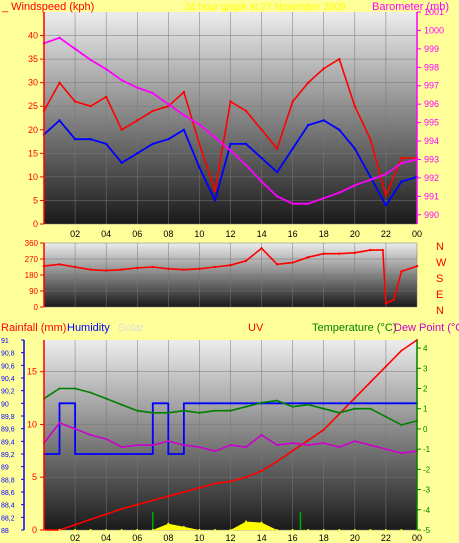 The image size is (459, 543). Describe the element at coordinates (262, 538) in the screenshot. I see `bottom-x-tick-label: 14` at that location.